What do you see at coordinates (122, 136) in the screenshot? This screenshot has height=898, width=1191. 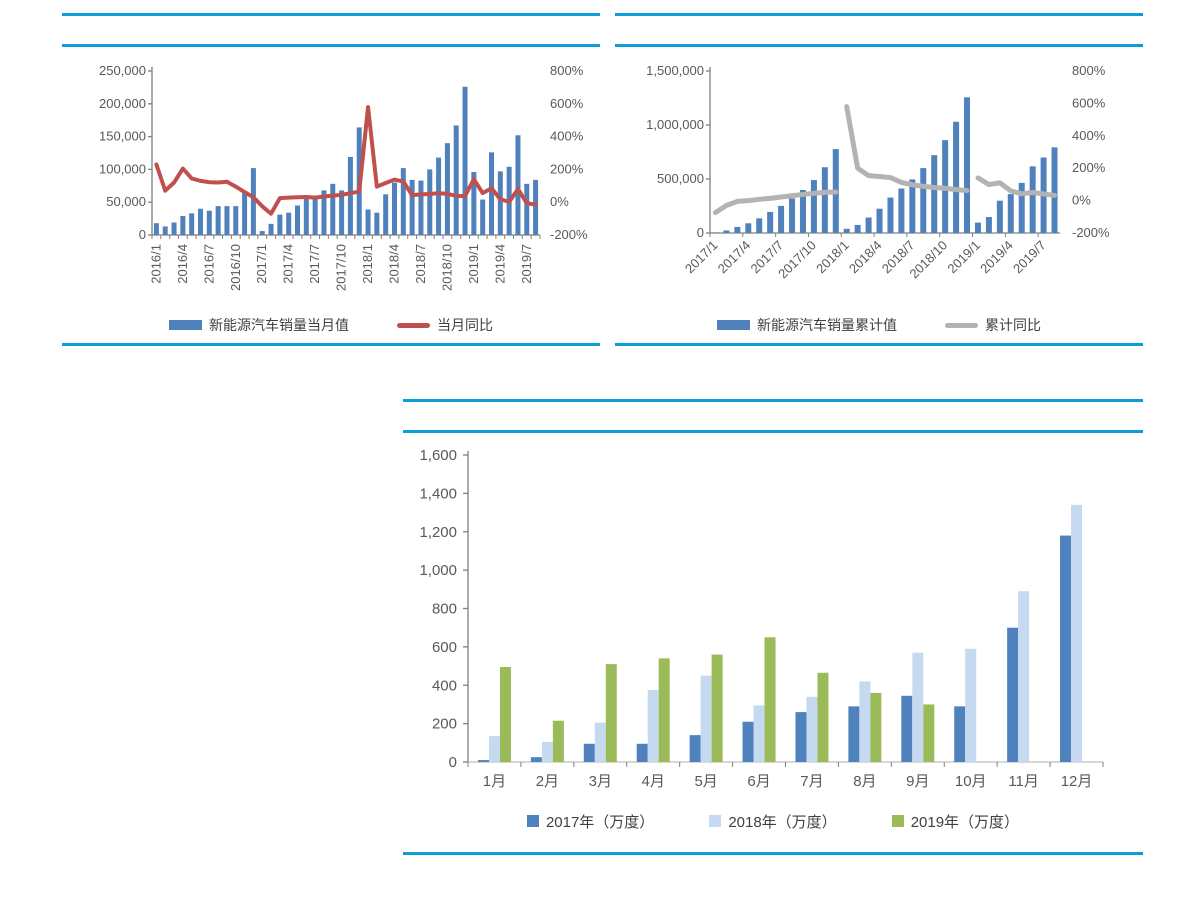 I see `svg-text: 150,000` at bounding box center [122, 136].